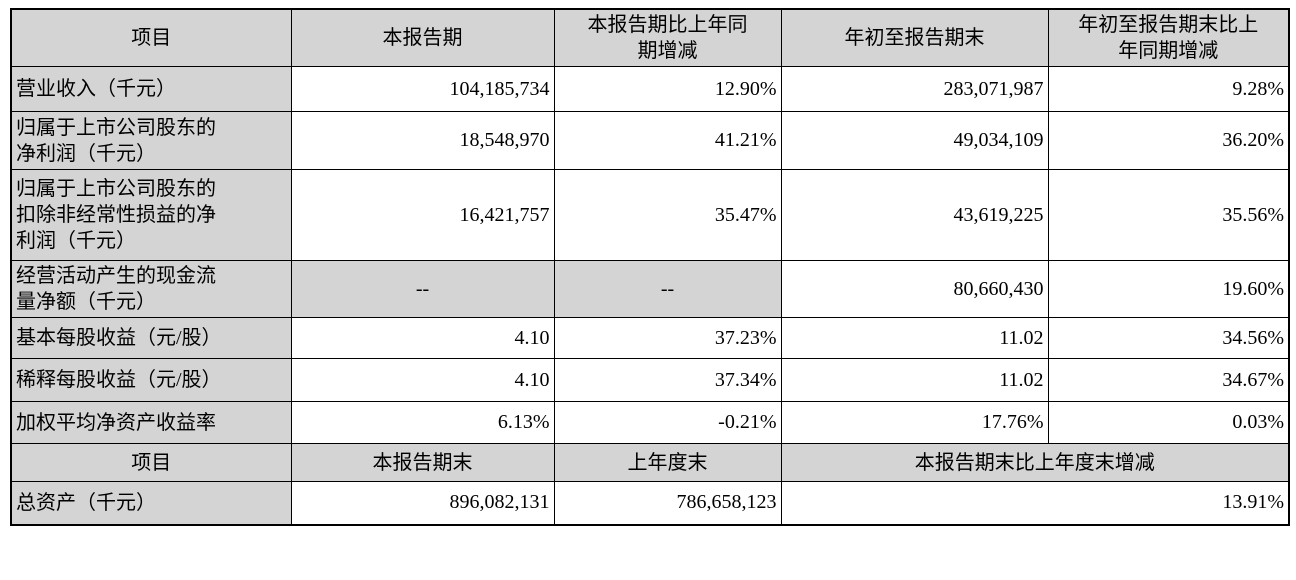 The image size is (1296, 580). I want to click on value-current-yoy: -0.21%, so click(667, 422).